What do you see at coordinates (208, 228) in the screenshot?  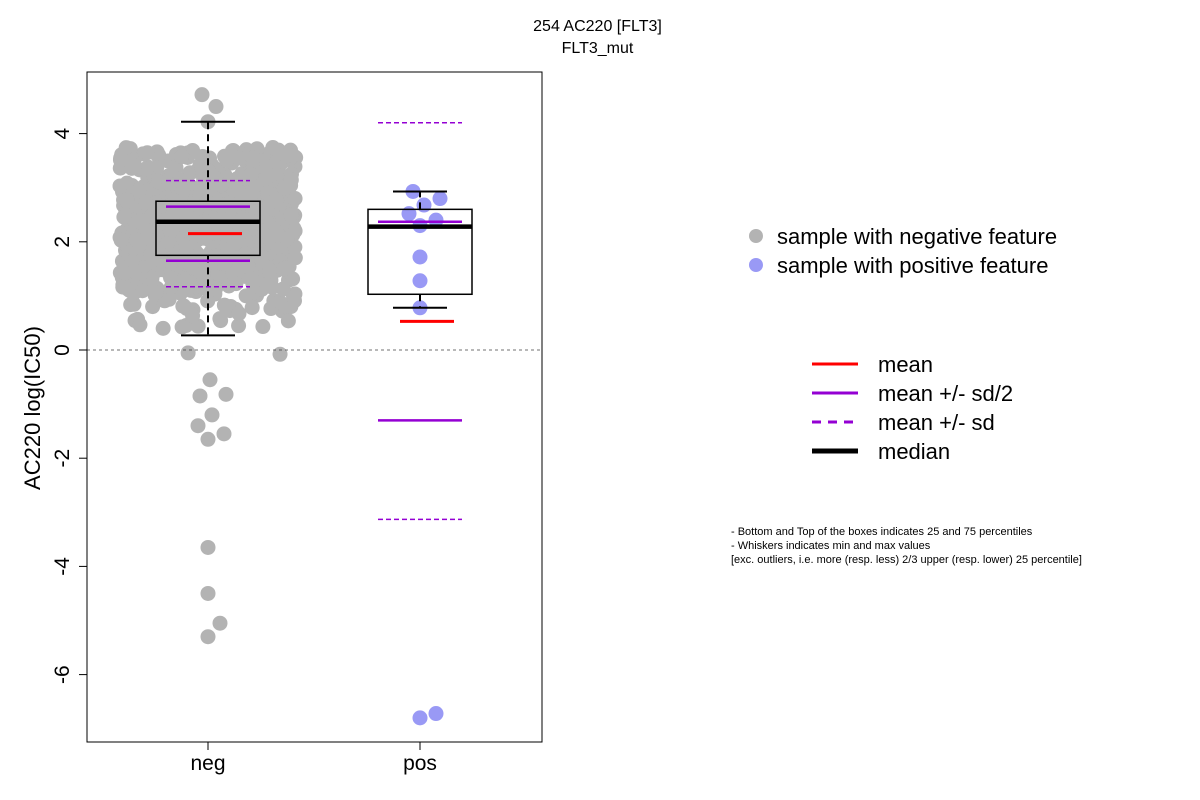 I see `neg-box` at bounding box center [208, 228].